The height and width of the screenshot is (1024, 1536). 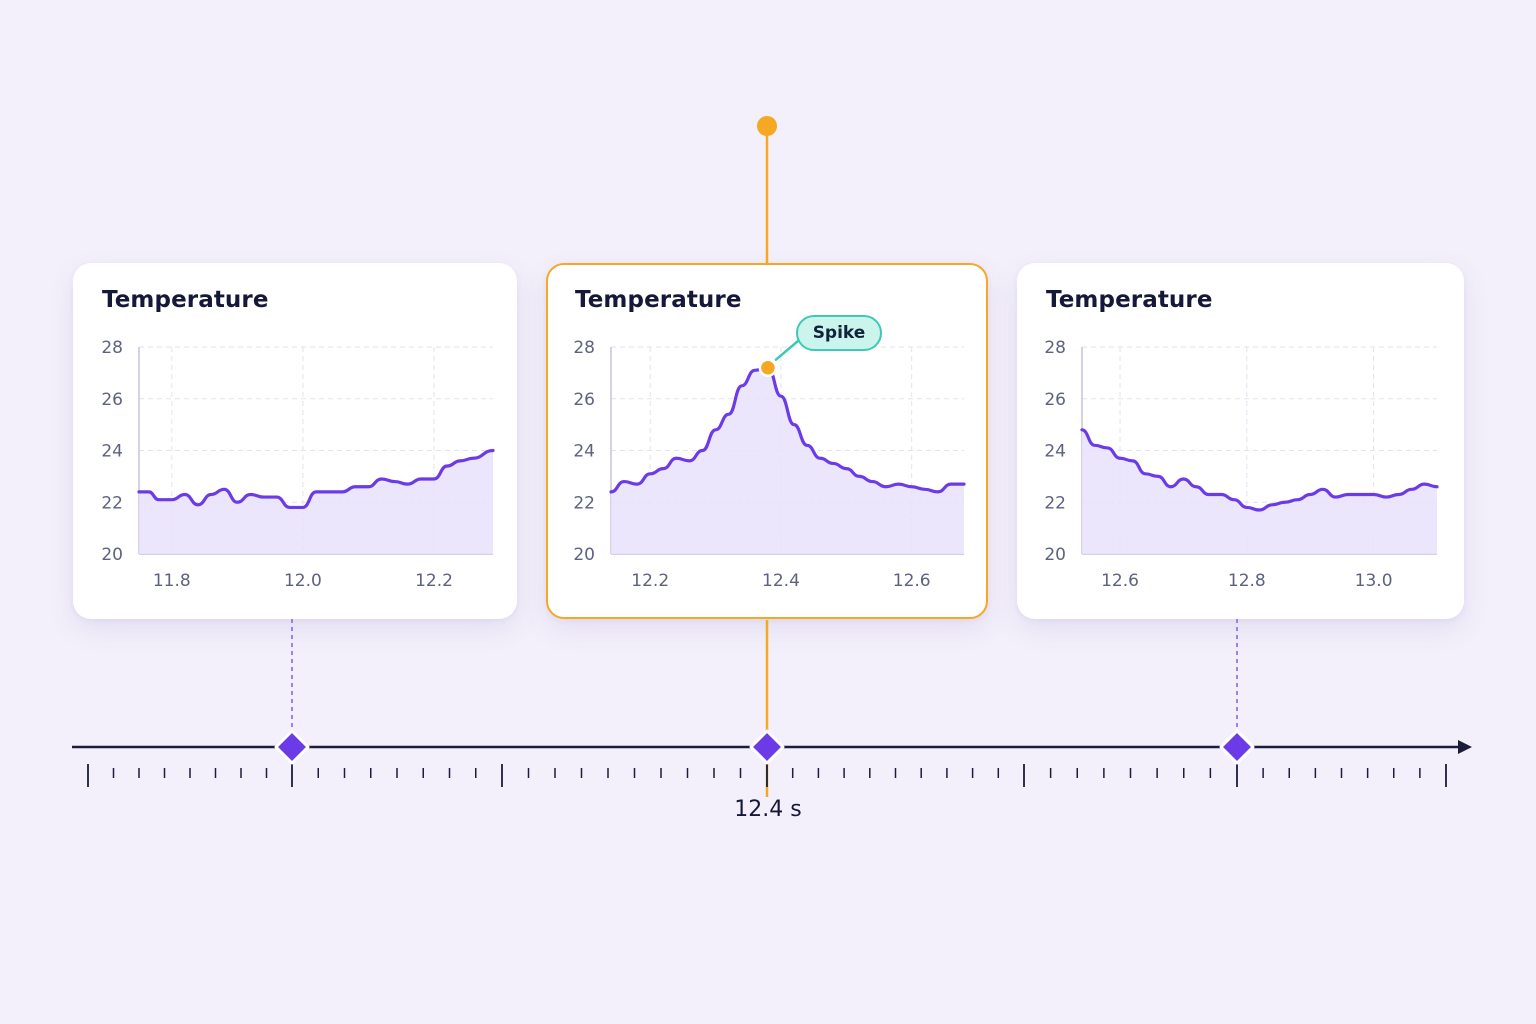 I want to click on chart-card-2-selected: Temperature 20 22 24 26 28 12.2 12.4 12.6 Spike, so click(x=767, y=441).